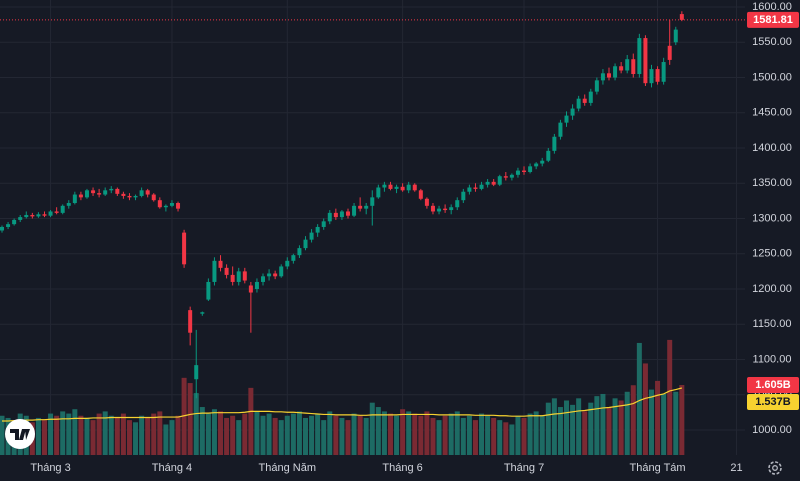  What do you see at coordinates (773, 402) in the screenshot?
I see `volume-ma-label: 1.537B` at bounding box center [773, 402].